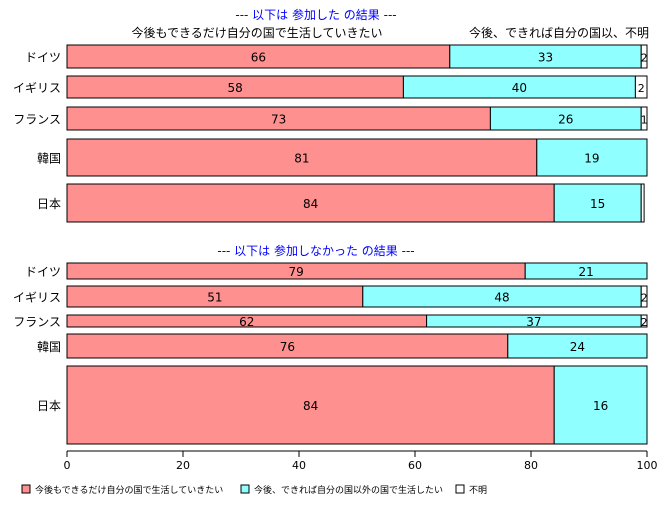  I want to click on bar-value-label: 48, so click(501, 298).